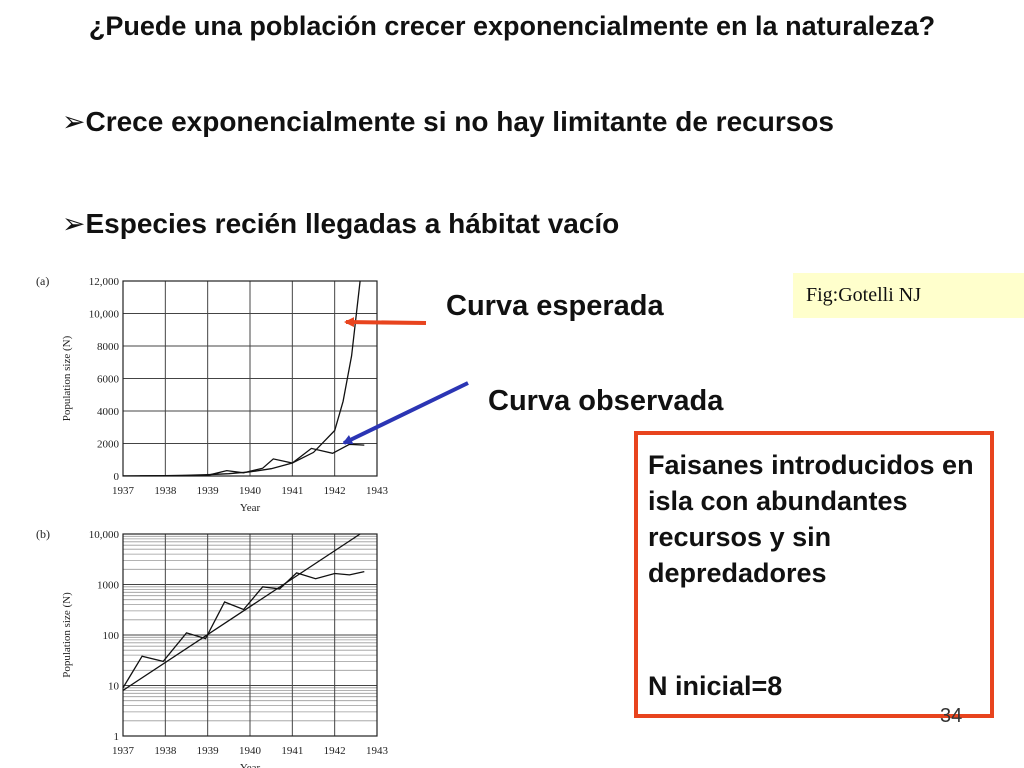  I want to click on panel-label: (b), so click(43, 534).